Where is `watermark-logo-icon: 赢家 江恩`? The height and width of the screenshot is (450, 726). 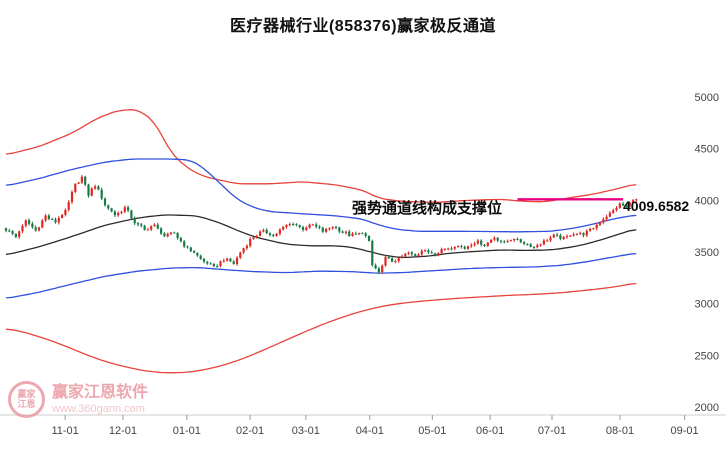
watermark-logo-icon: 赢家 江恩 is located at coordinates (26, 399).